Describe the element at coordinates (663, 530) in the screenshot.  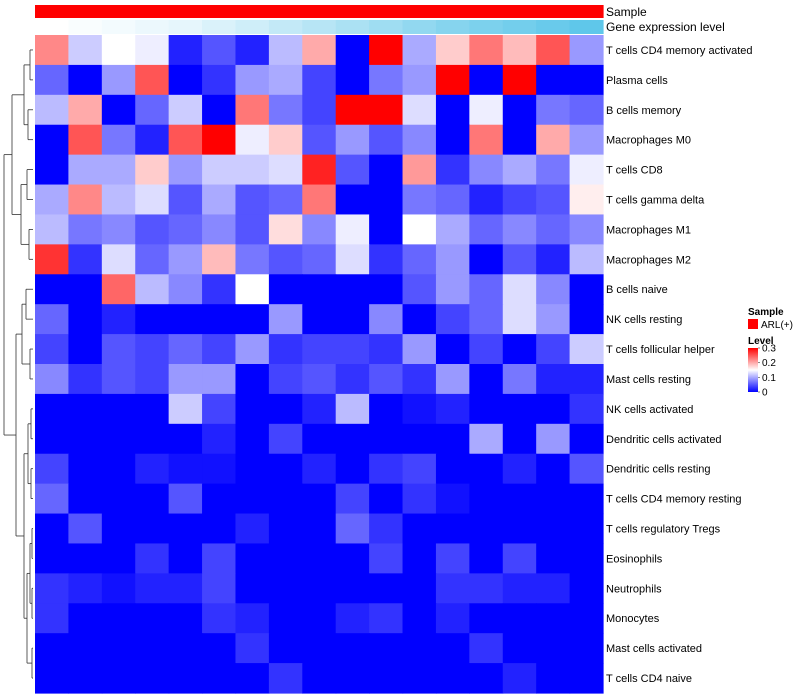
I see `row-label: T cells regulatory Tregs` at that location.